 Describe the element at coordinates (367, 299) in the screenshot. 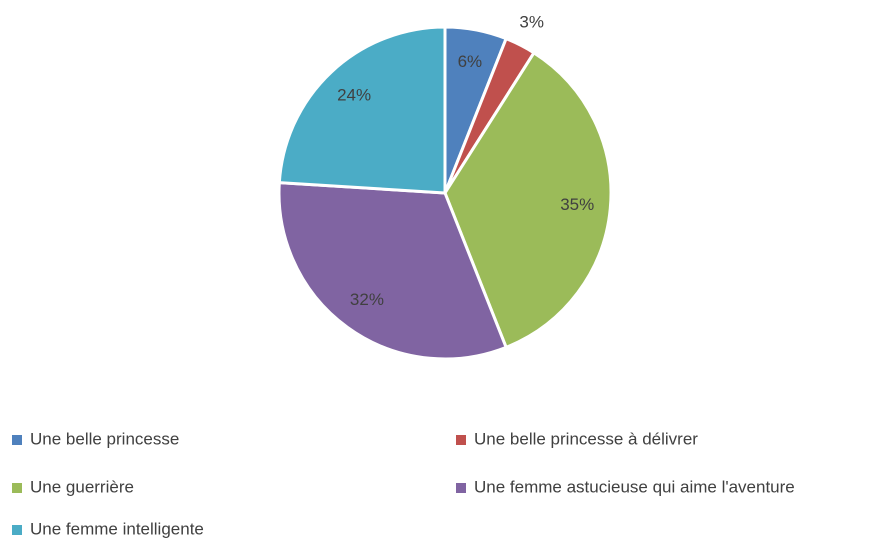

I see `data-label: 32%` at that location.